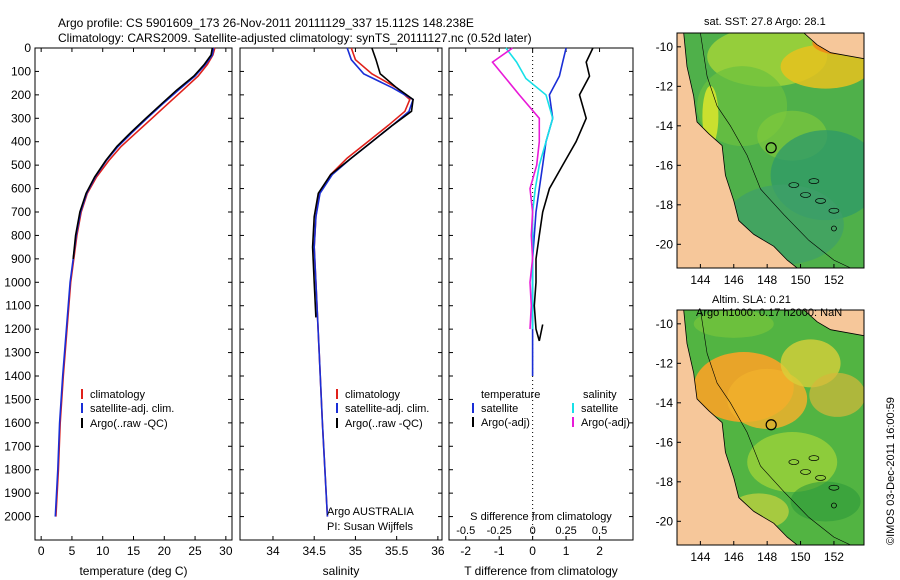  What do you see at coordinates (17, 353) in the screenshot?
I see `y-tick-label: 1300` at bounding box center [17, 353].